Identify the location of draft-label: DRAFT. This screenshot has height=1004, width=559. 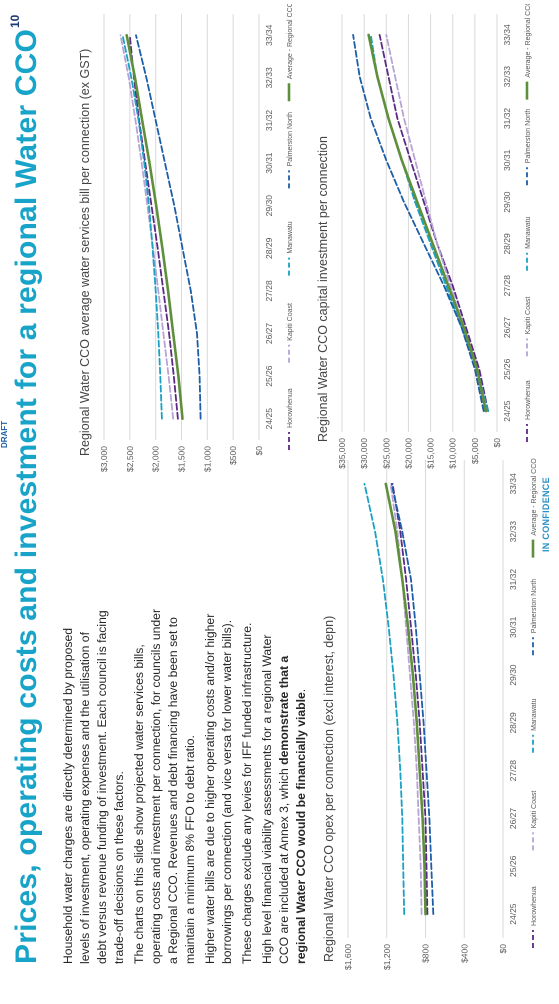
(4, 434).